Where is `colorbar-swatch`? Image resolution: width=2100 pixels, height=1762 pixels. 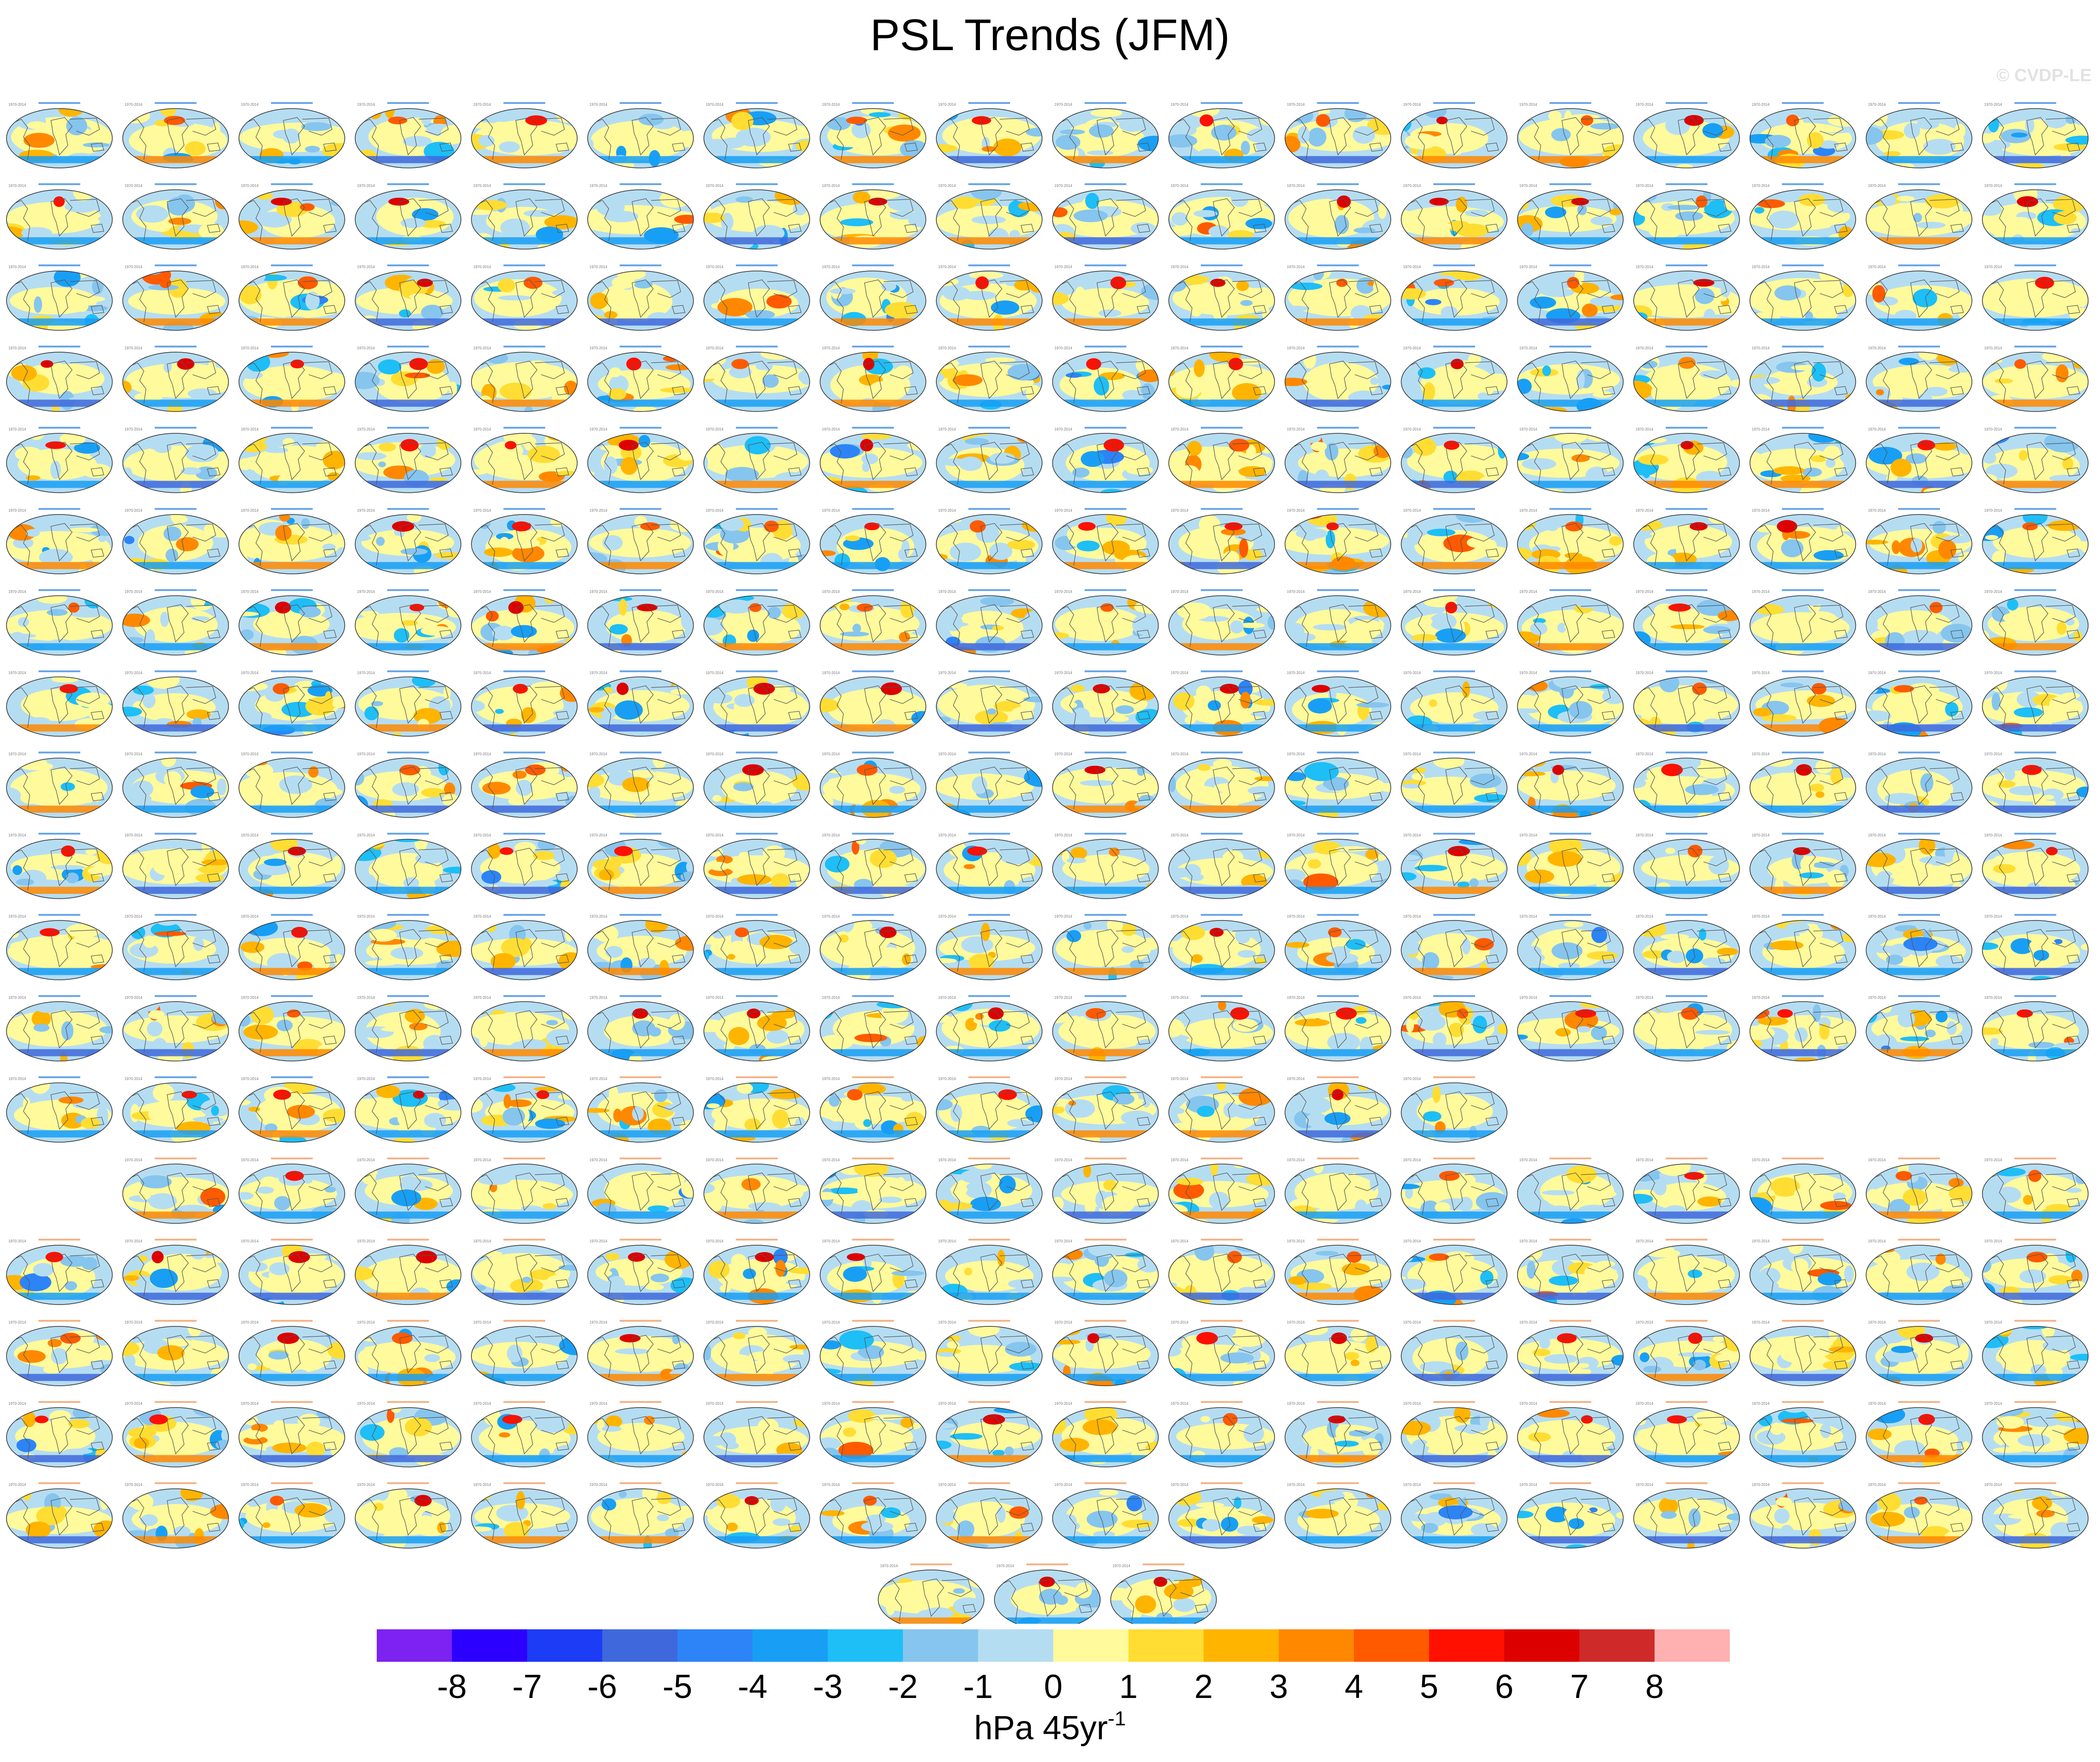 colorbar-swatch is located at coordinates (791, 1645).